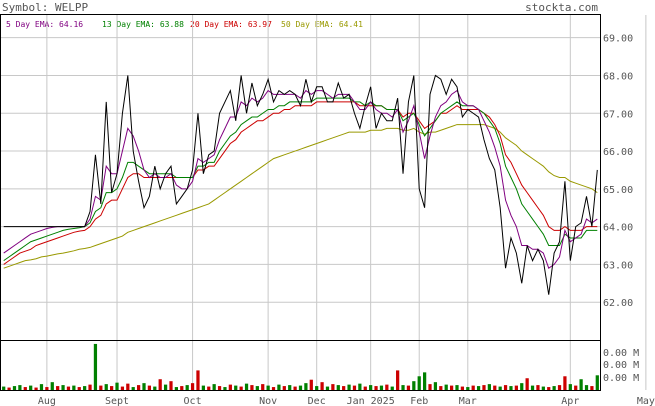 Image resolution: width=655 pixels, height=406 pixels. I want to click on price-tick-label: 62.00, so click(618, 303).